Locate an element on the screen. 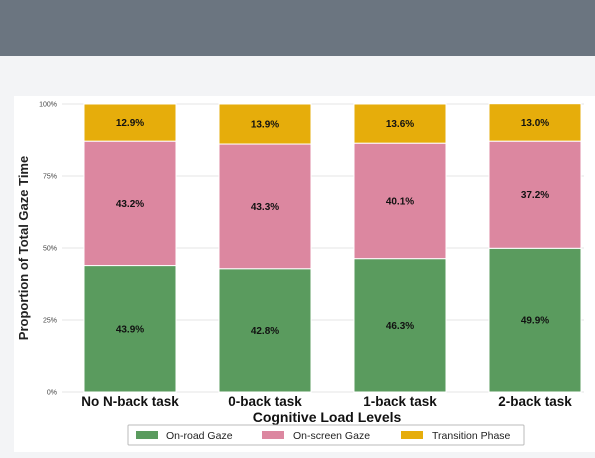 The width and height of the screenshot is (595, 458). x-tick-label: 2-back task is located at coordinates (535, 401).